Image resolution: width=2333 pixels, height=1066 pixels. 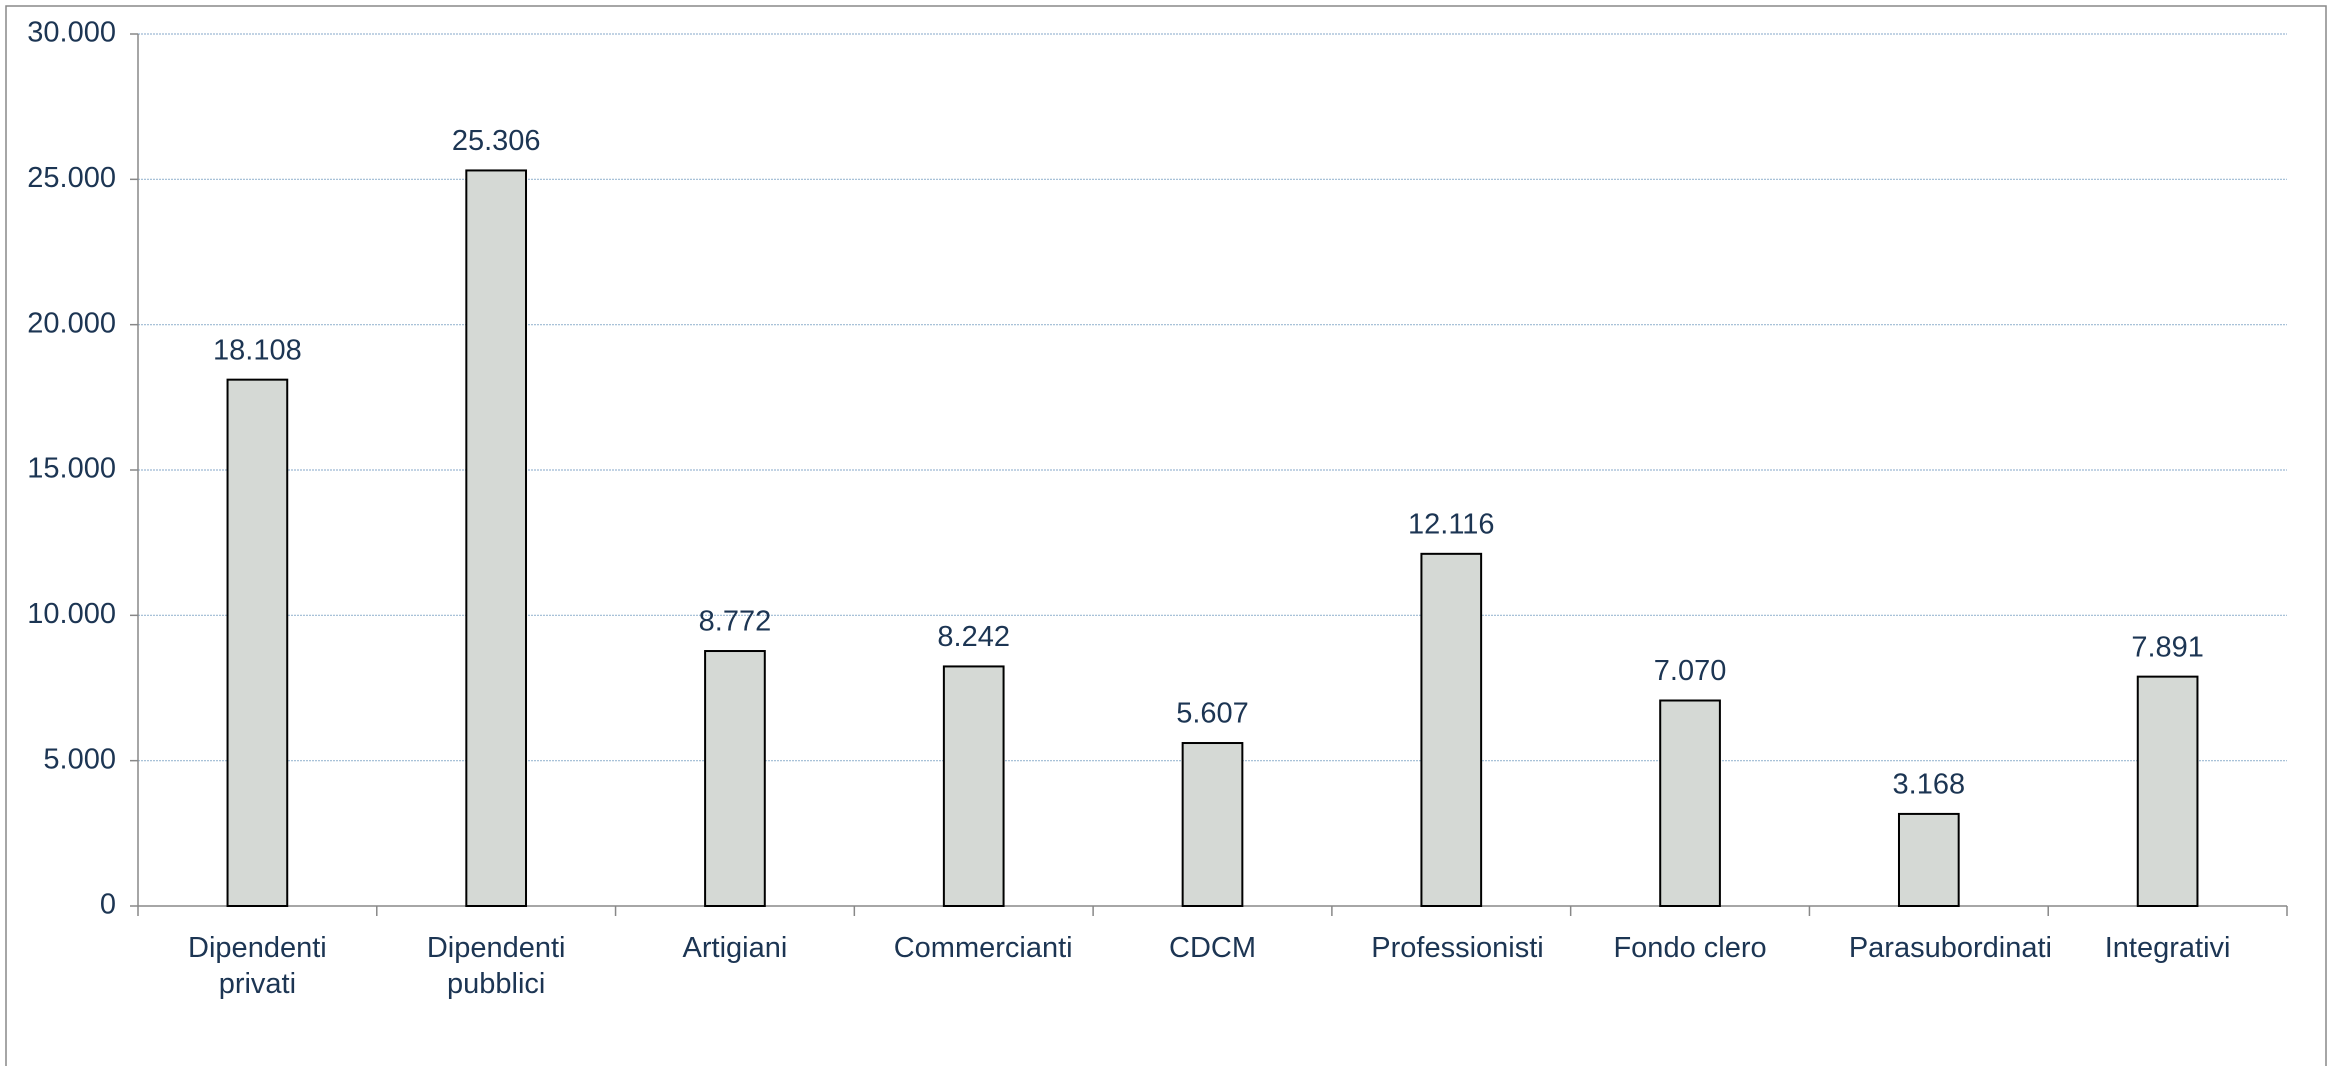 What do you see at coordinates (496, 141) in the screenshot?
I see `data-label: 25.306` at bounding box center [496, 141].